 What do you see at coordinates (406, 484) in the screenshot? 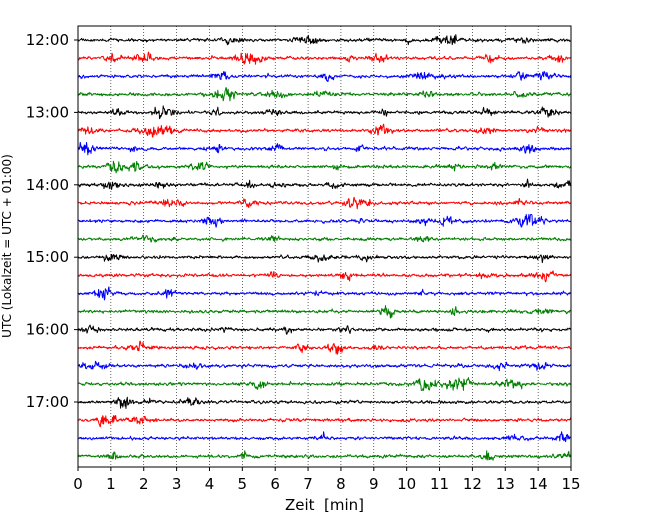
I see `x-tick-label: 10` at bounding box center [406, 484].